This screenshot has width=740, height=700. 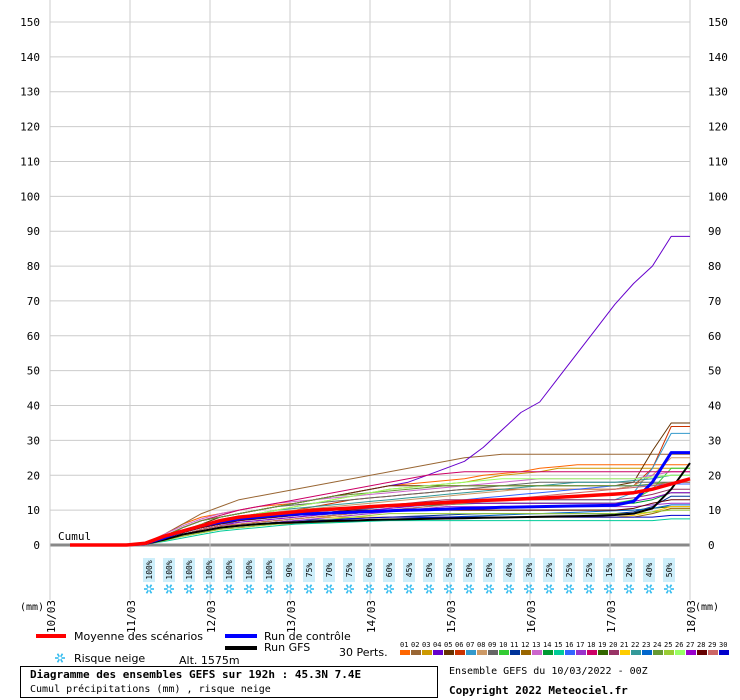 I want to click on pert-label: 29, so click(x=712, y=645).